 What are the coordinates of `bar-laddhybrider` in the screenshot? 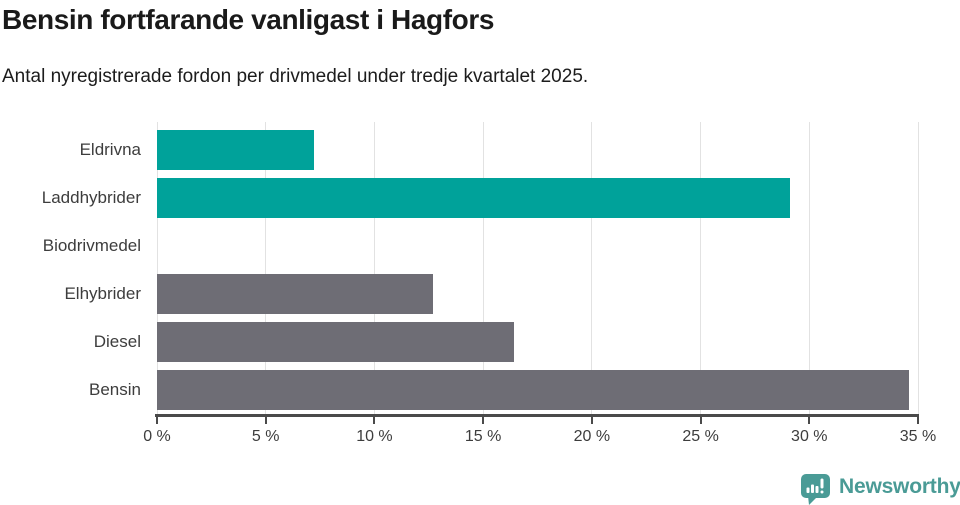 It's located at (473, 198).